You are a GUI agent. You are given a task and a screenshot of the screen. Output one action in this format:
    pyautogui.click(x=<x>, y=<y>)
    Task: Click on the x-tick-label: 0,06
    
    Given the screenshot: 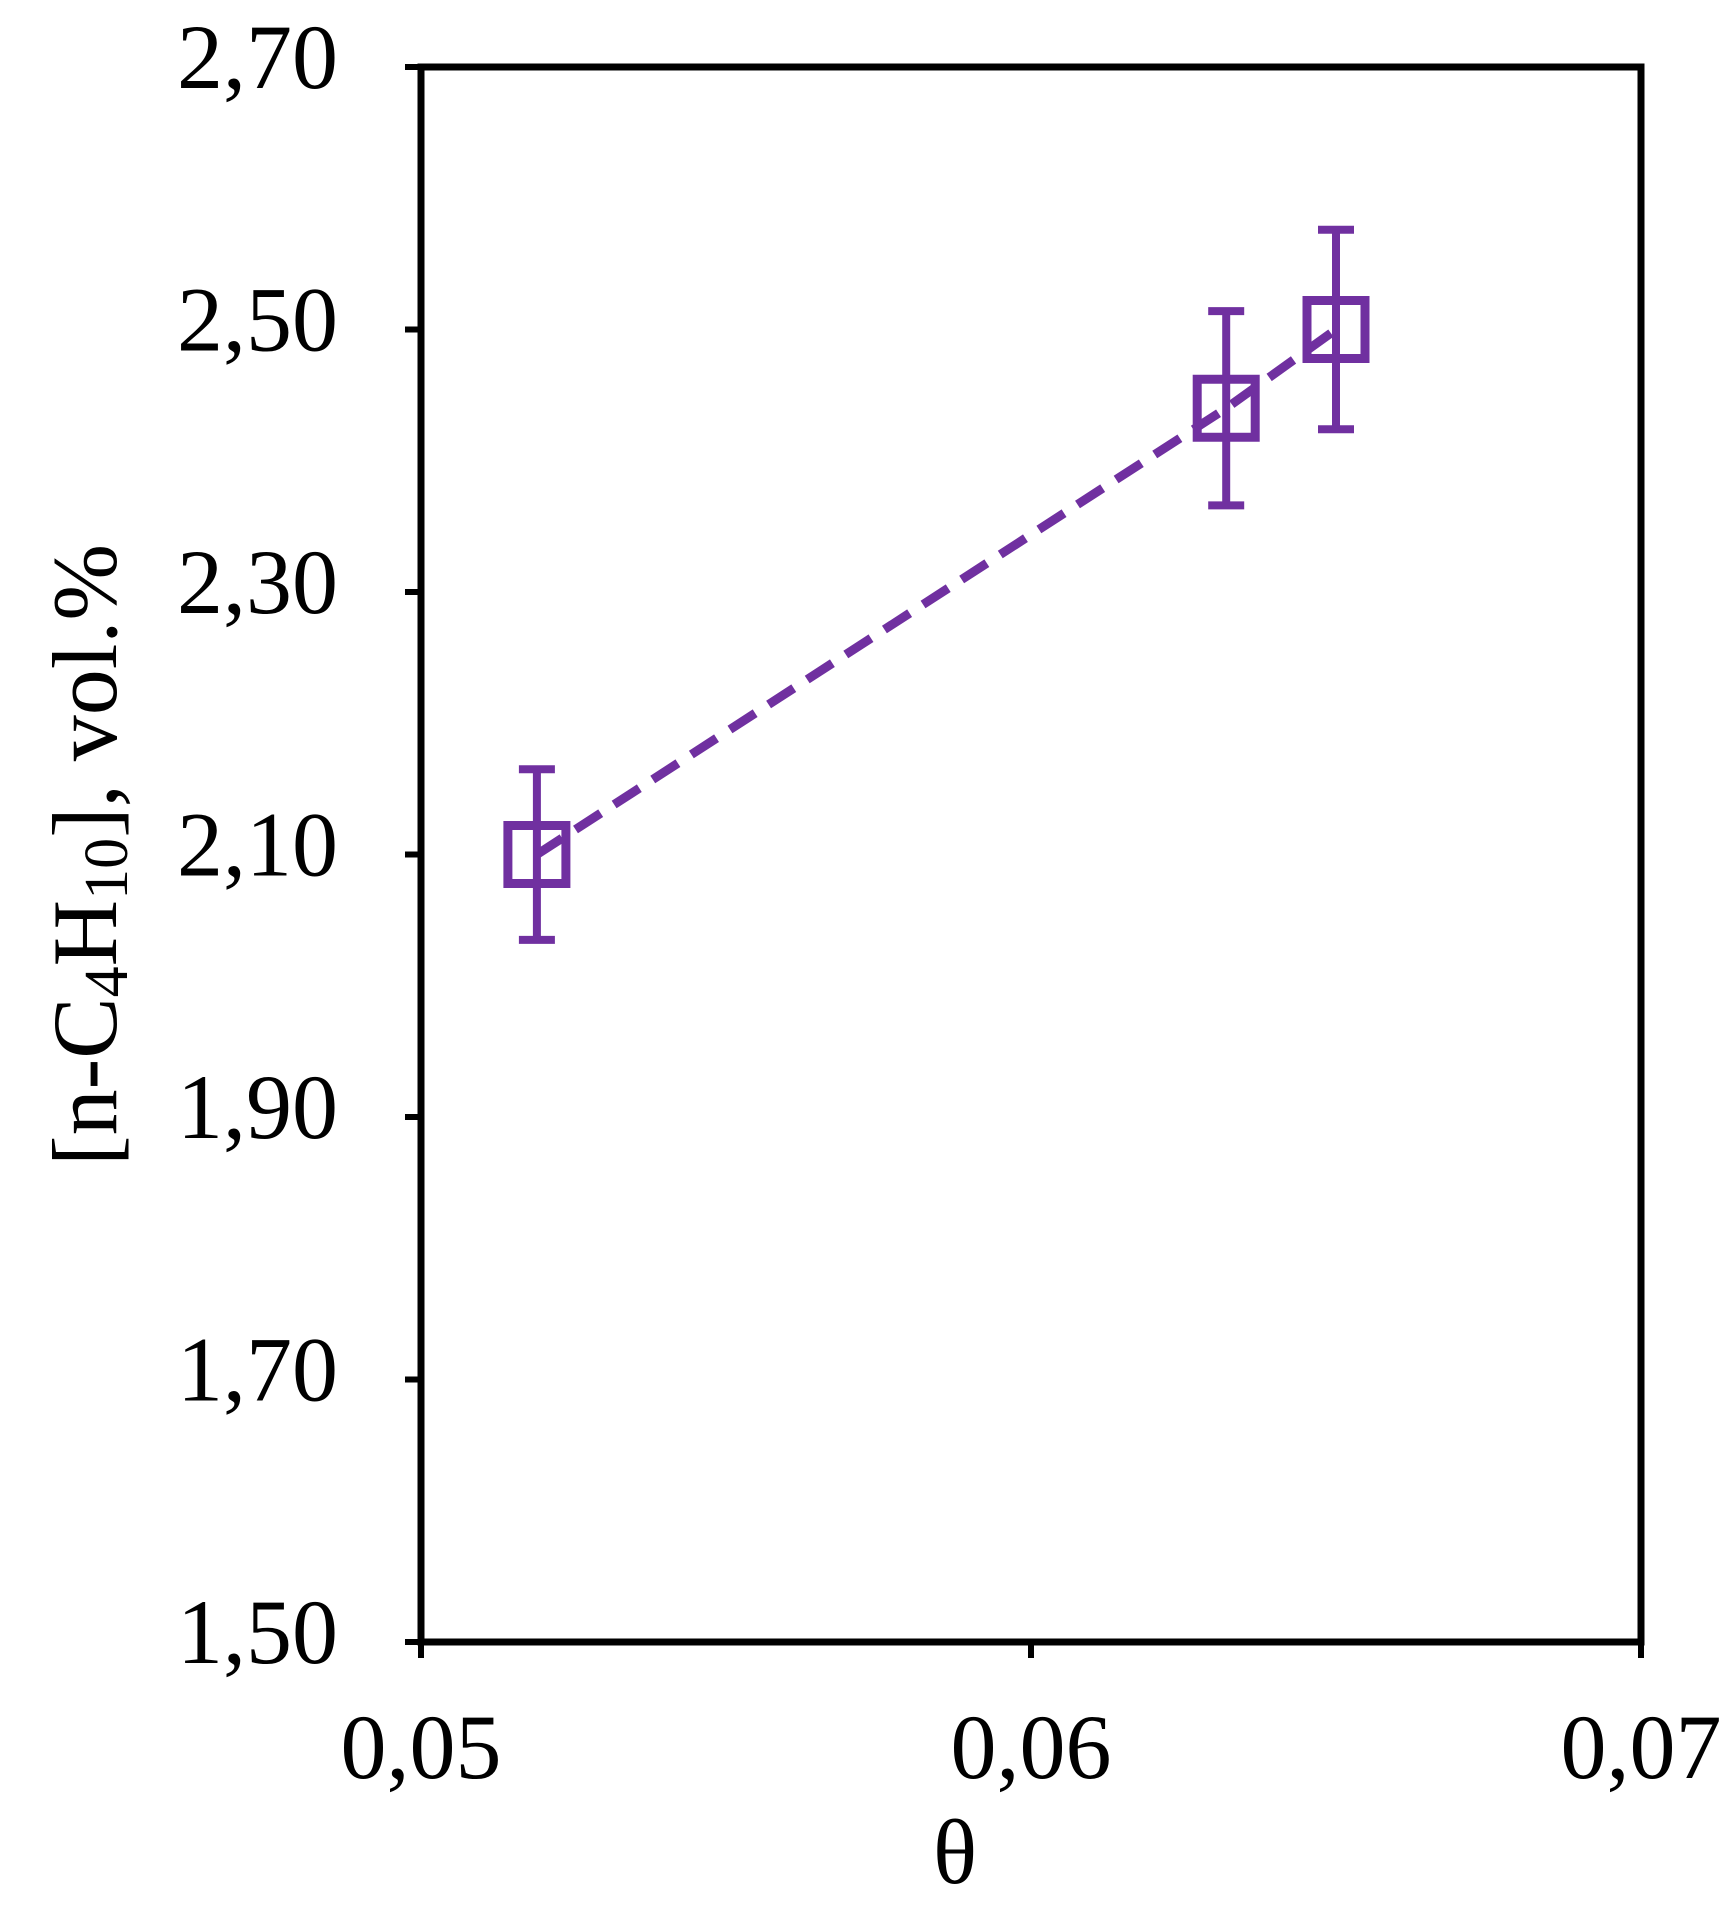 What is the action you would take?
    pyautogui.click(x=1031, y=1747)
    